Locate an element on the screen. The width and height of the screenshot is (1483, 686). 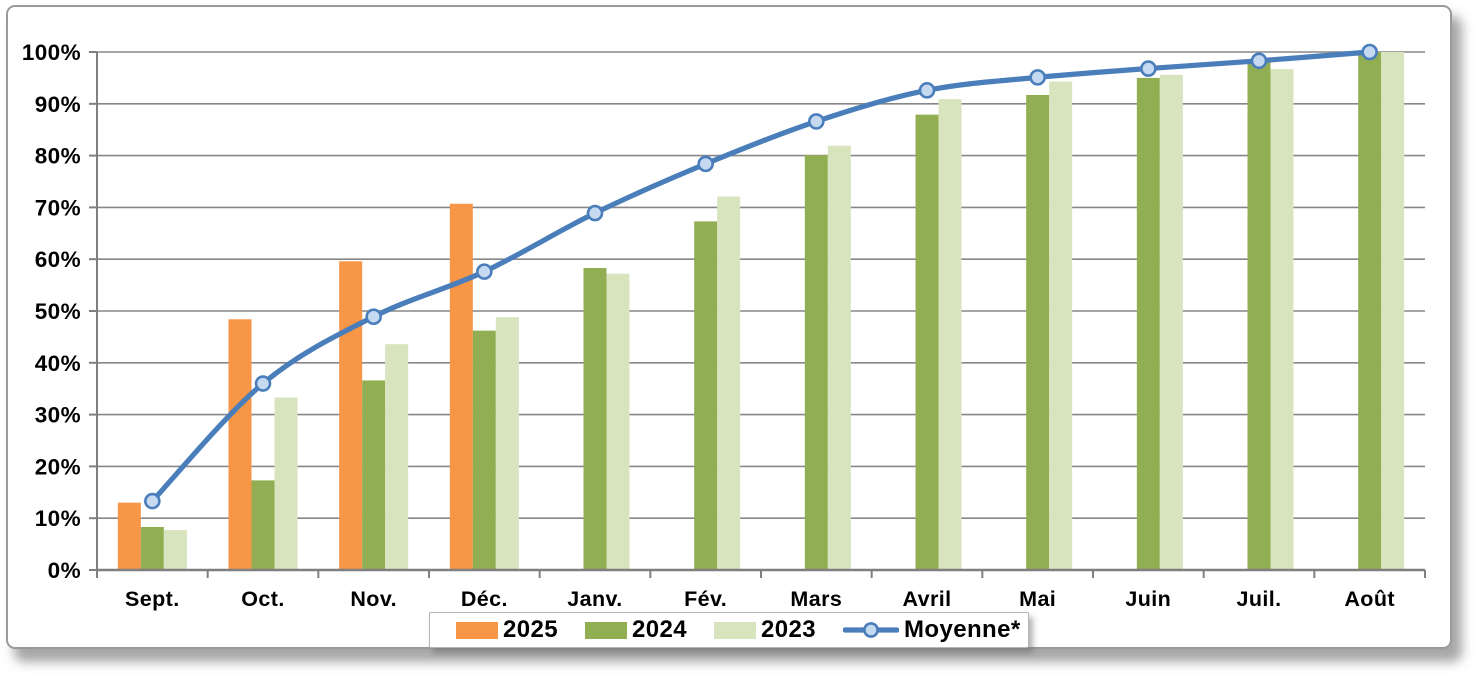
bar-2023-Juil. is located at coordinates (1282, 320).